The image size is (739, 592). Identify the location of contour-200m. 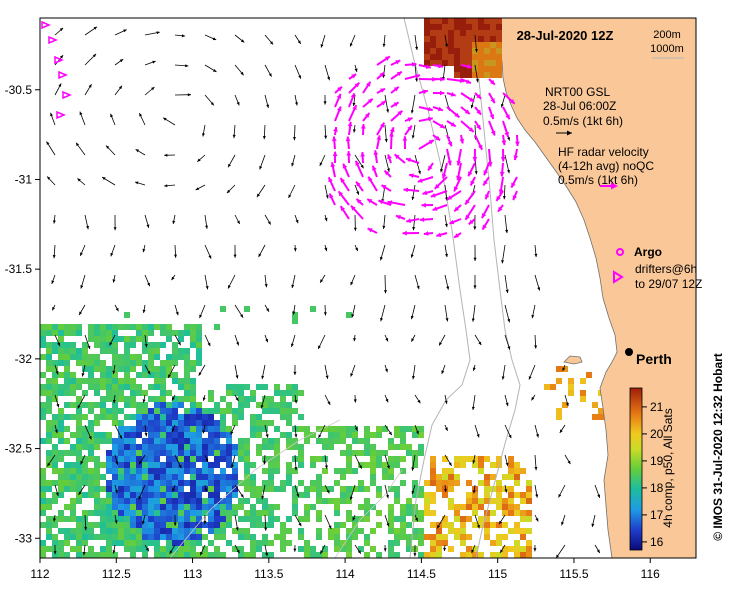
(494, 288).